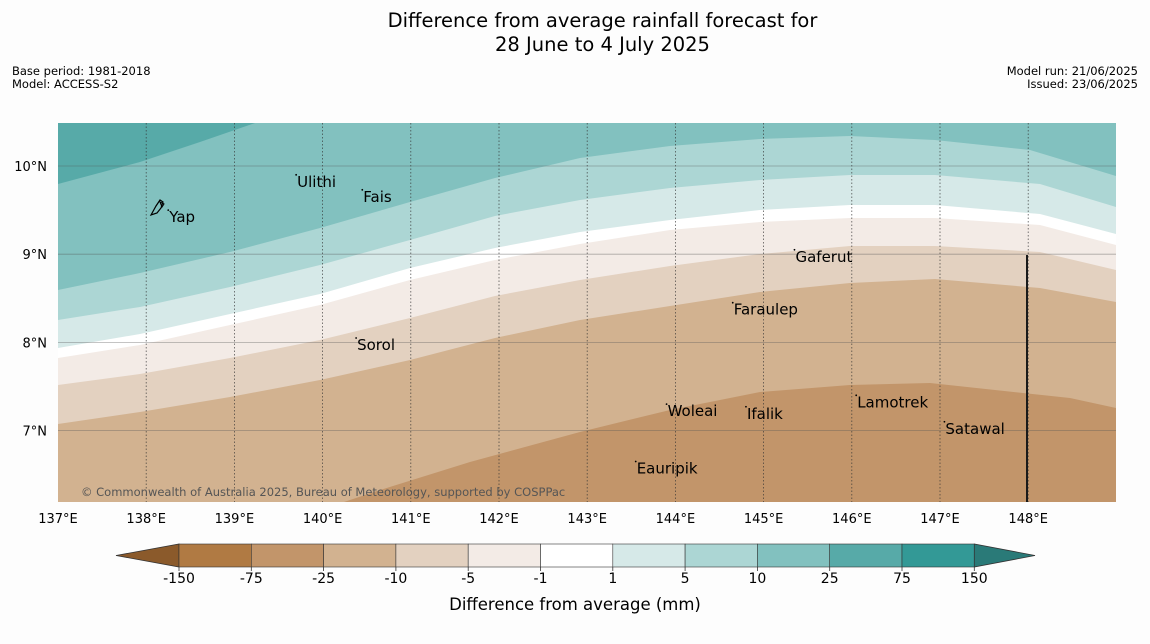 Image resolution: width=1150 pixels, height=644 pixels. What do you see at coordinates (757, 579) in the screenshot?
I see `colorbar-tick-label: 10` at bounding box center [757, 579].